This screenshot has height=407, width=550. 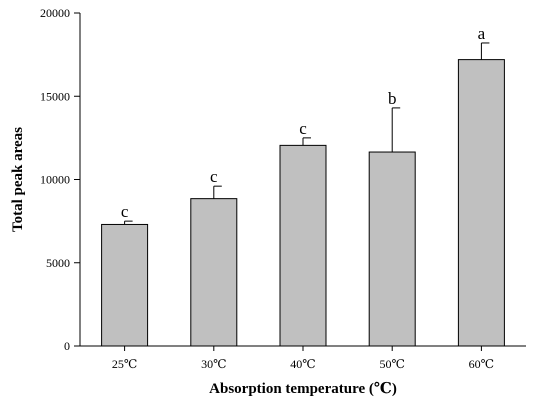 What do you see at coordinates (303, 389) in the screenshot?
I see `x-axis-title: Absorption temperature (℃)` at bounding box center [303, 389].